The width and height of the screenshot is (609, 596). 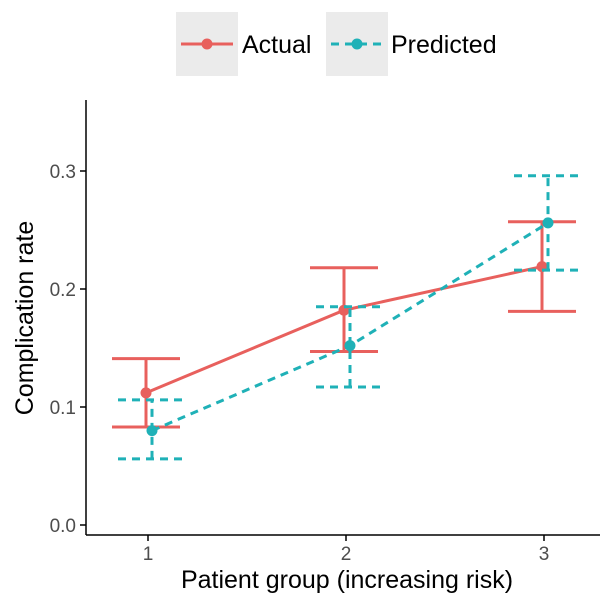 I want to click on y-ticks: 0.0 0.1 0.2 0.3, so click(x=68, y=349).